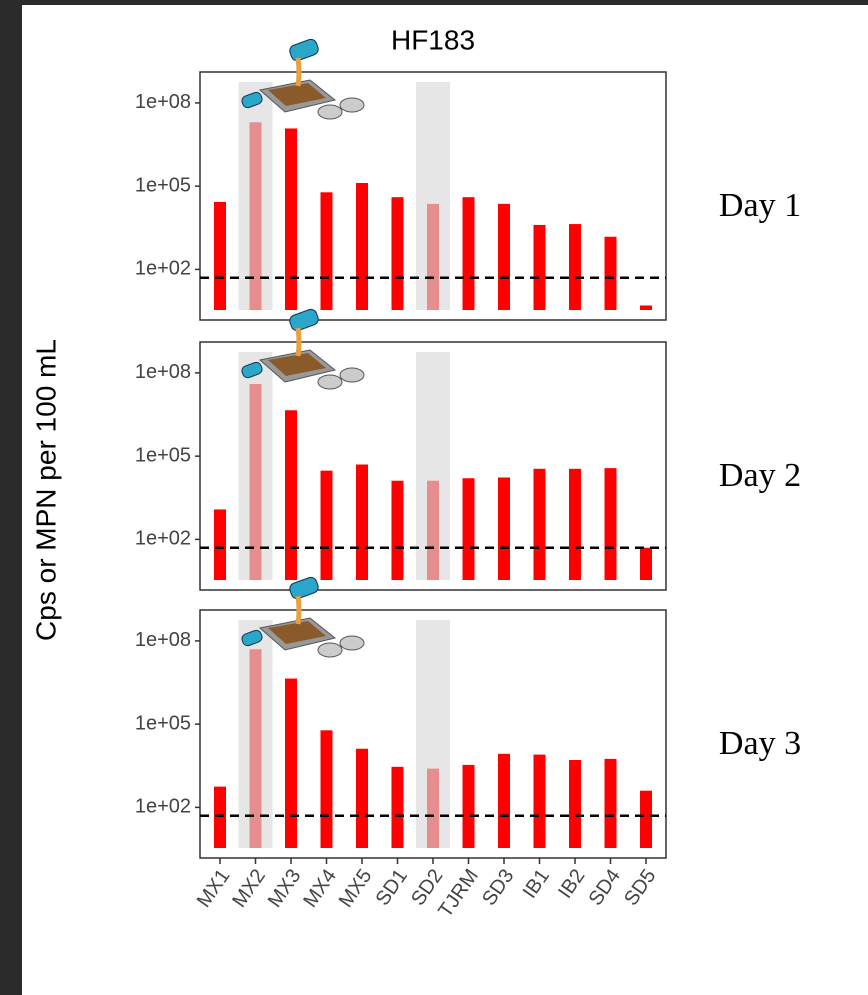 The image size is (868, 995). I want to click on panel-label: Day 2, so click(760, 475).